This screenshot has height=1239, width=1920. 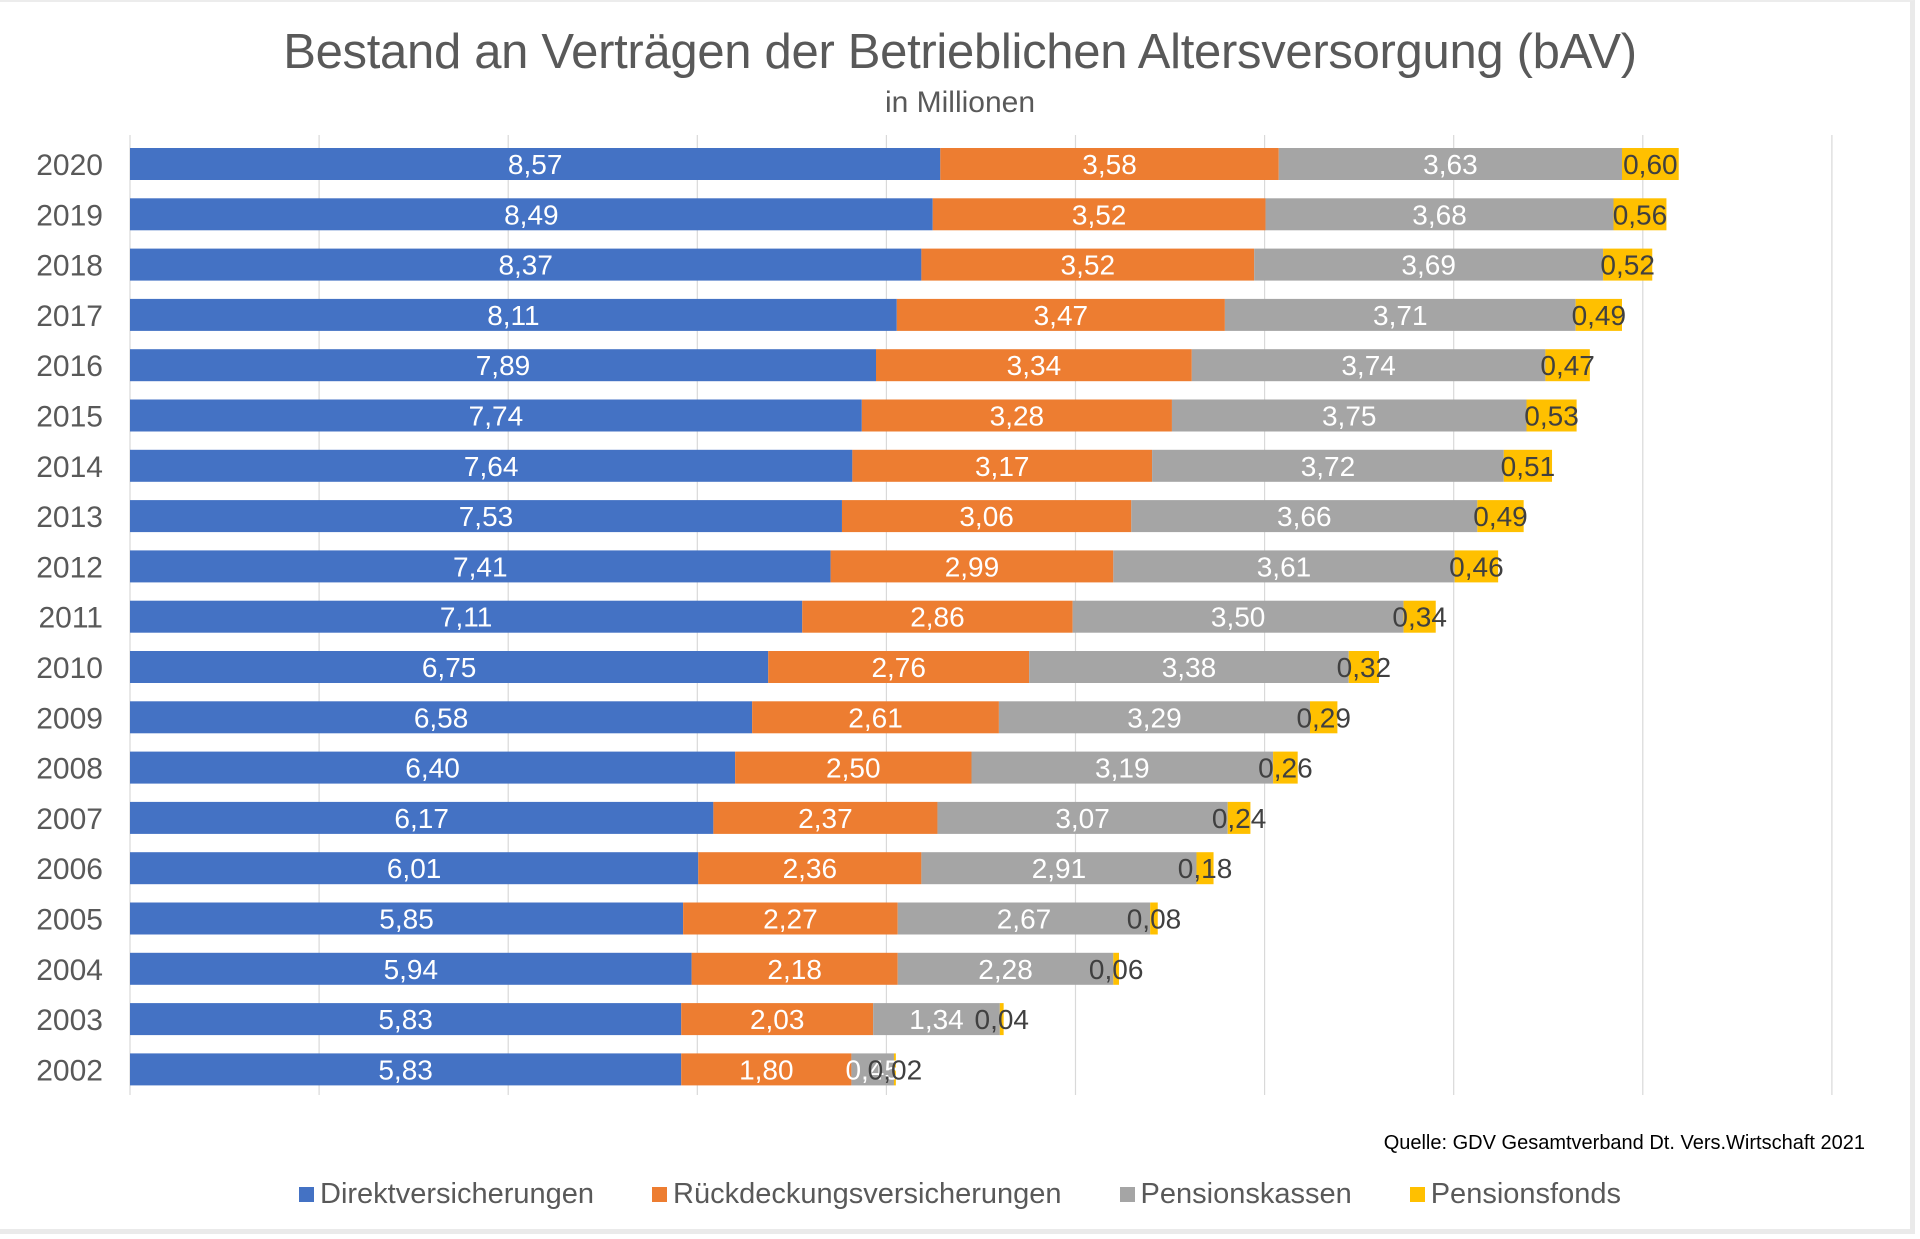 I want to click on data-label: 2,03, so click(x=777, y=1019).